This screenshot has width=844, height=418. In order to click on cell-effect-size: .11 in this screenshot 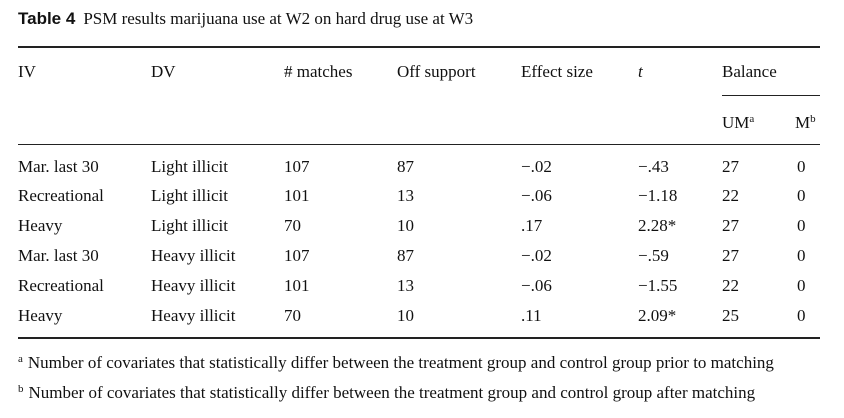, I will do `click(531, 315)`.